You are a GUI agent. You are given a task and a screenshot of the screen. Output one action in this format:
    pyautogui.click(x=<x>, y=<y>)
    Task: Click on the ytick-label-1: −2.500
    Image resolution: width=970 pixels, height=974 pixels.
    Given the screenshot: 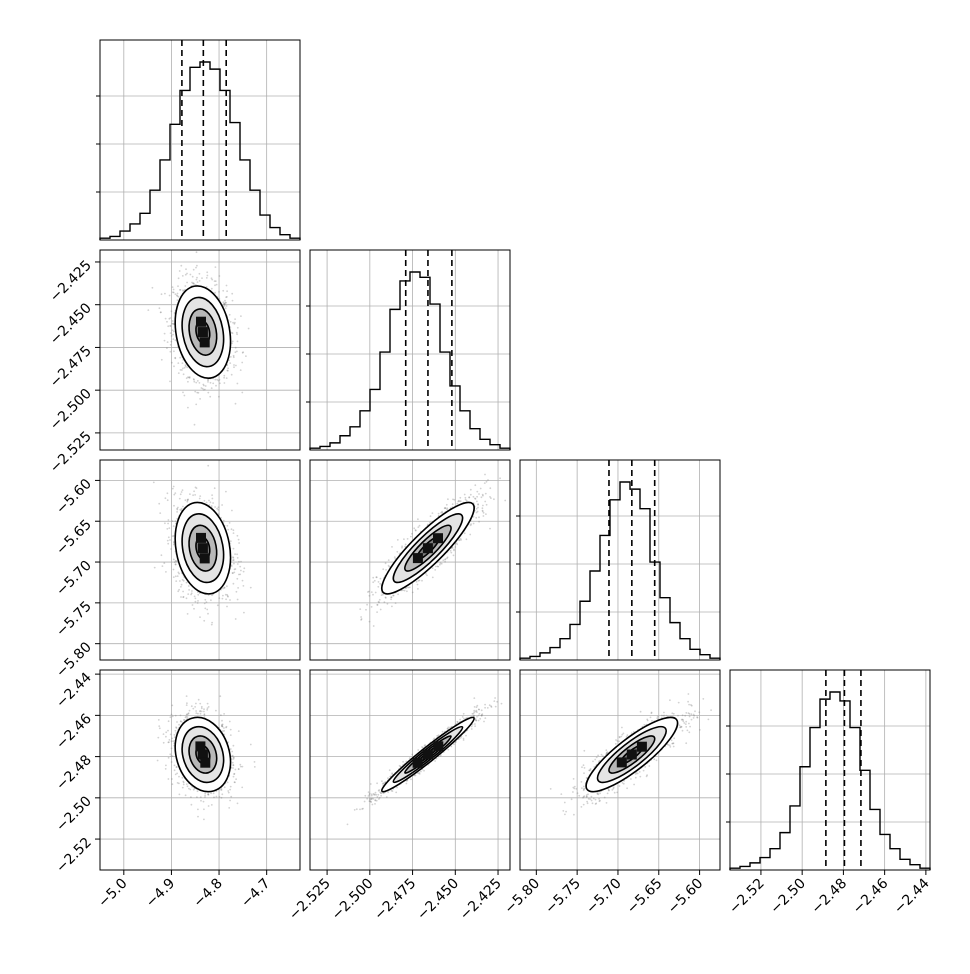 What is the action you would take?
    pyautogui.click(x=71, y=410)
    